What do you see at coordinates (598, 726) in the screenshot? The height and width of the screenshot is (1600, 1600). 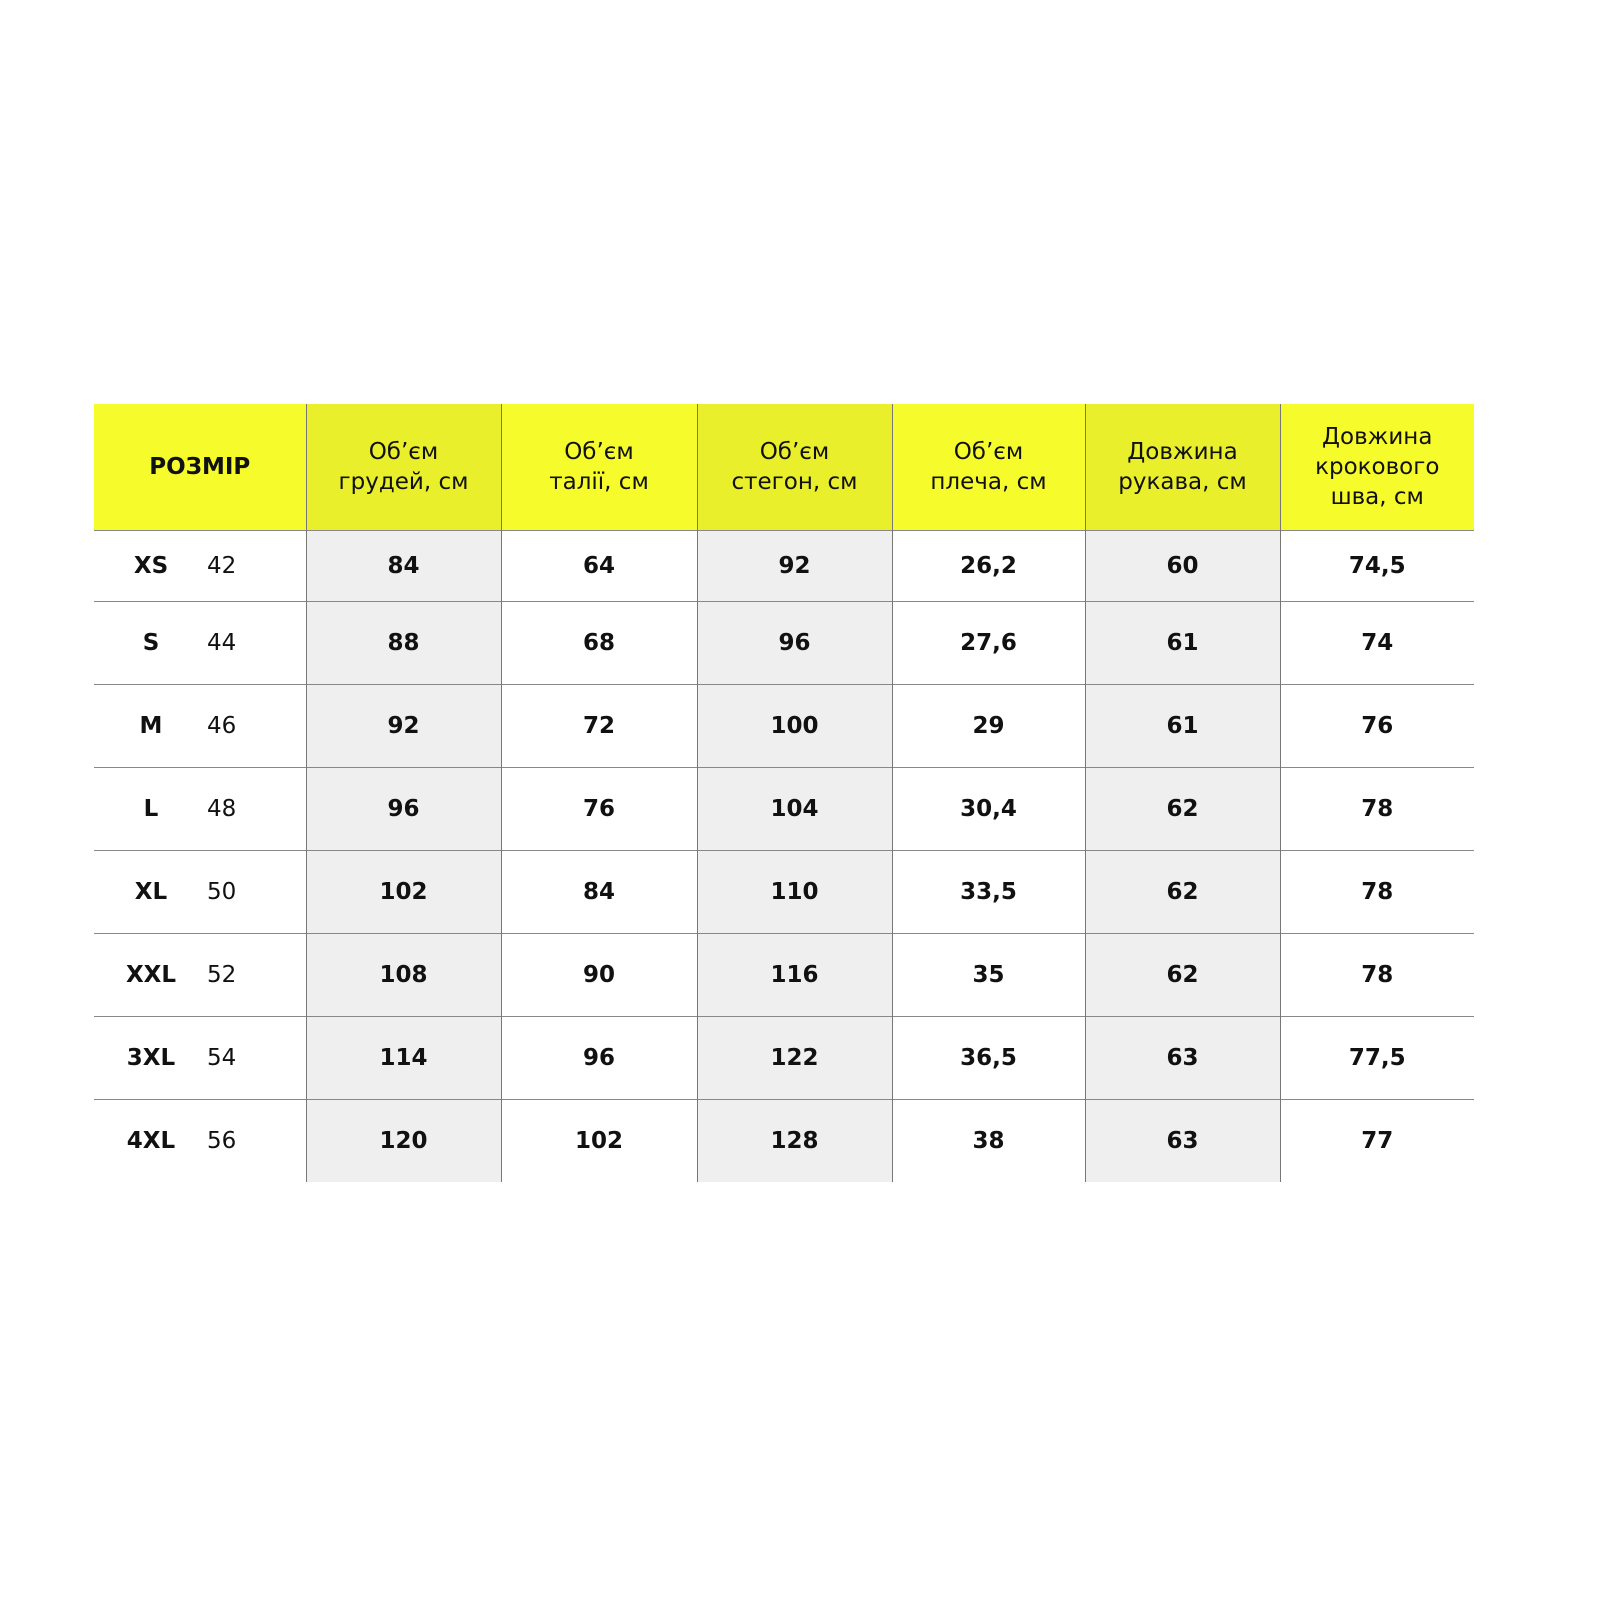 I see `measurement-cell: 72` at bounding box center [598, 726].